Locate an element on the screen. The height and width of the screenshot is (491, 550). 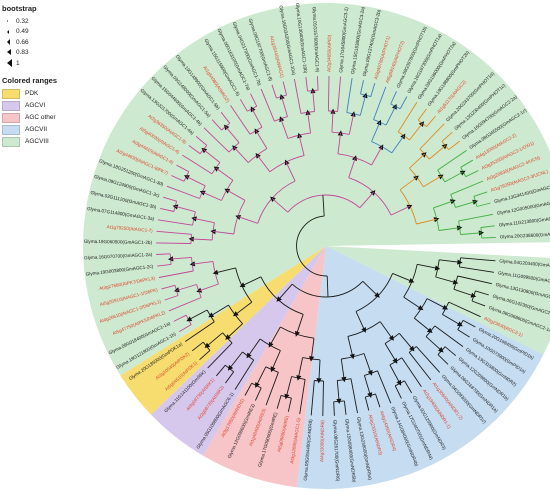
tree-branch-arc is located at coordinates (324, 203).